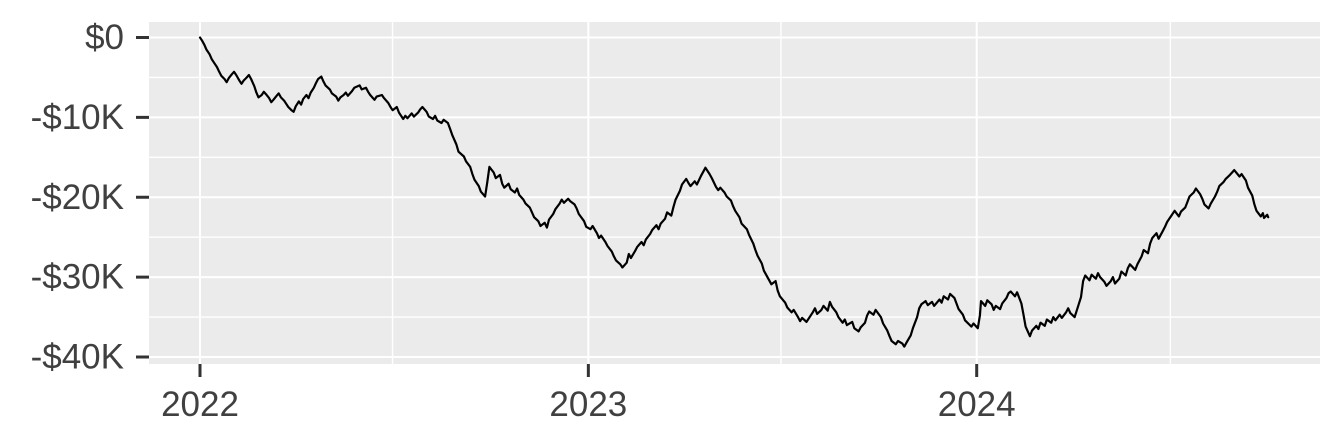 The width and height of the screenshot is (1344, 447). I want to click on y-axis-tick-label: $0, so click(104, 37).